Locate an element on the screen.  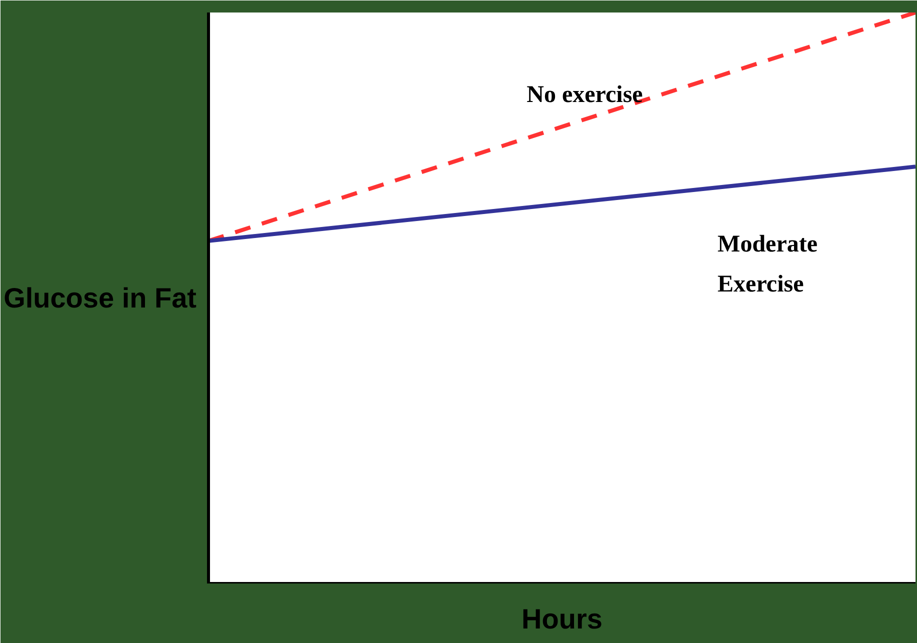
x-axis-title: Hours is located at coordinates (562, 619).